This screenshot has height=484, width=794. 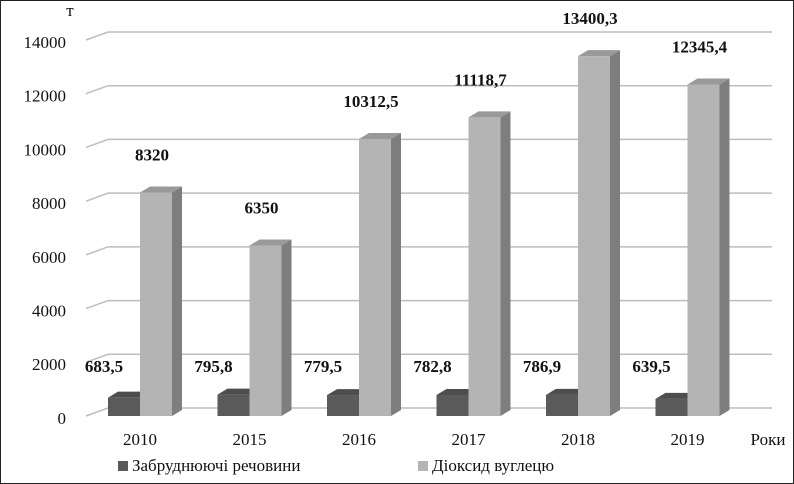 What do you see at coordinates (62, 418) in the screenshot?
I see `y-tick-label: 0` at bounding box center [62, 418].